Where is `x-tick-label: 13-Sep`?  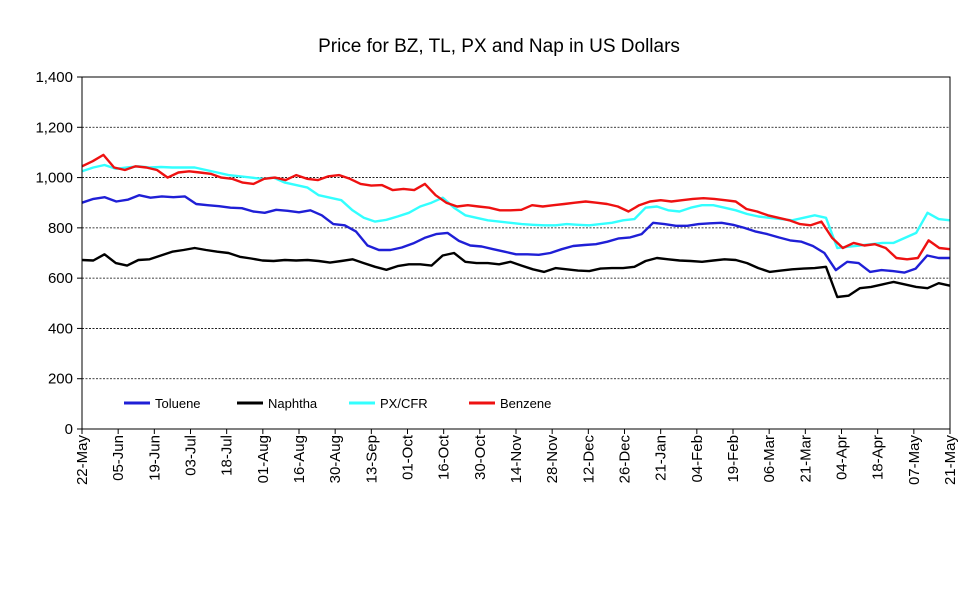 x-tick-label: 13-Sep is located at coordinates (371, 459).